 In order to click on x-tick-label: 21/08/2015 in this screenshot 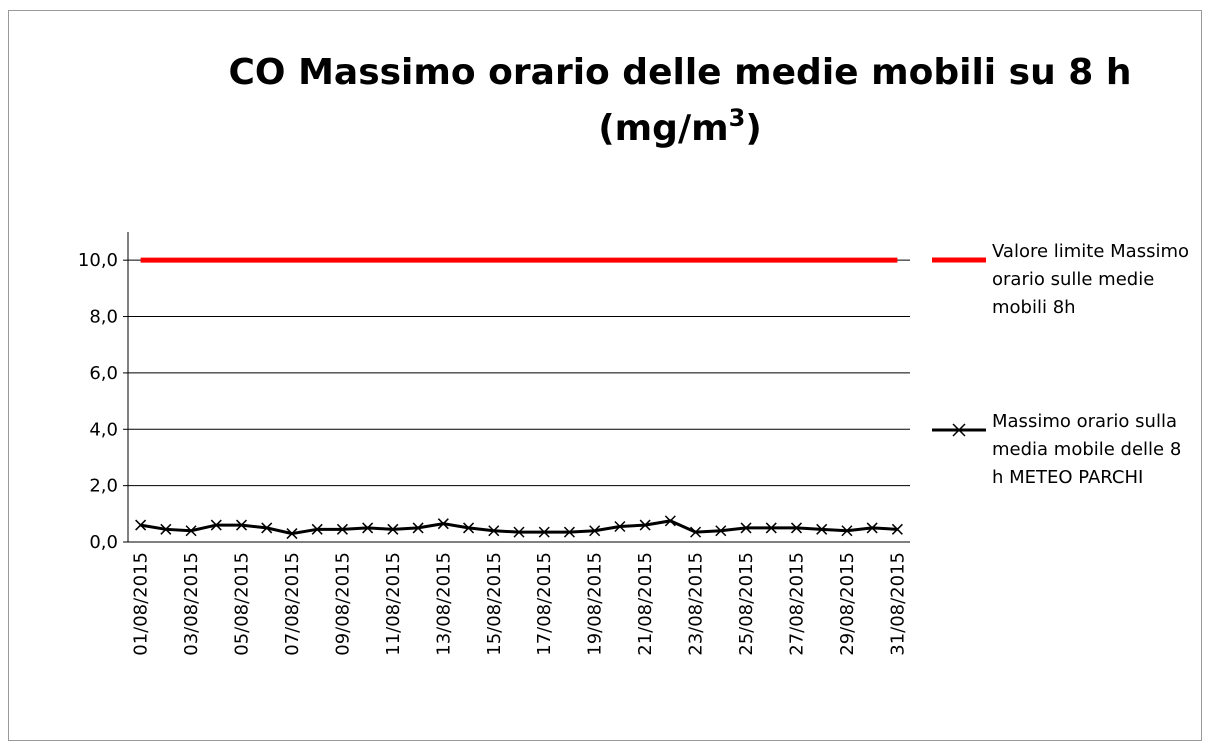, I will do `click(645, 604)`.